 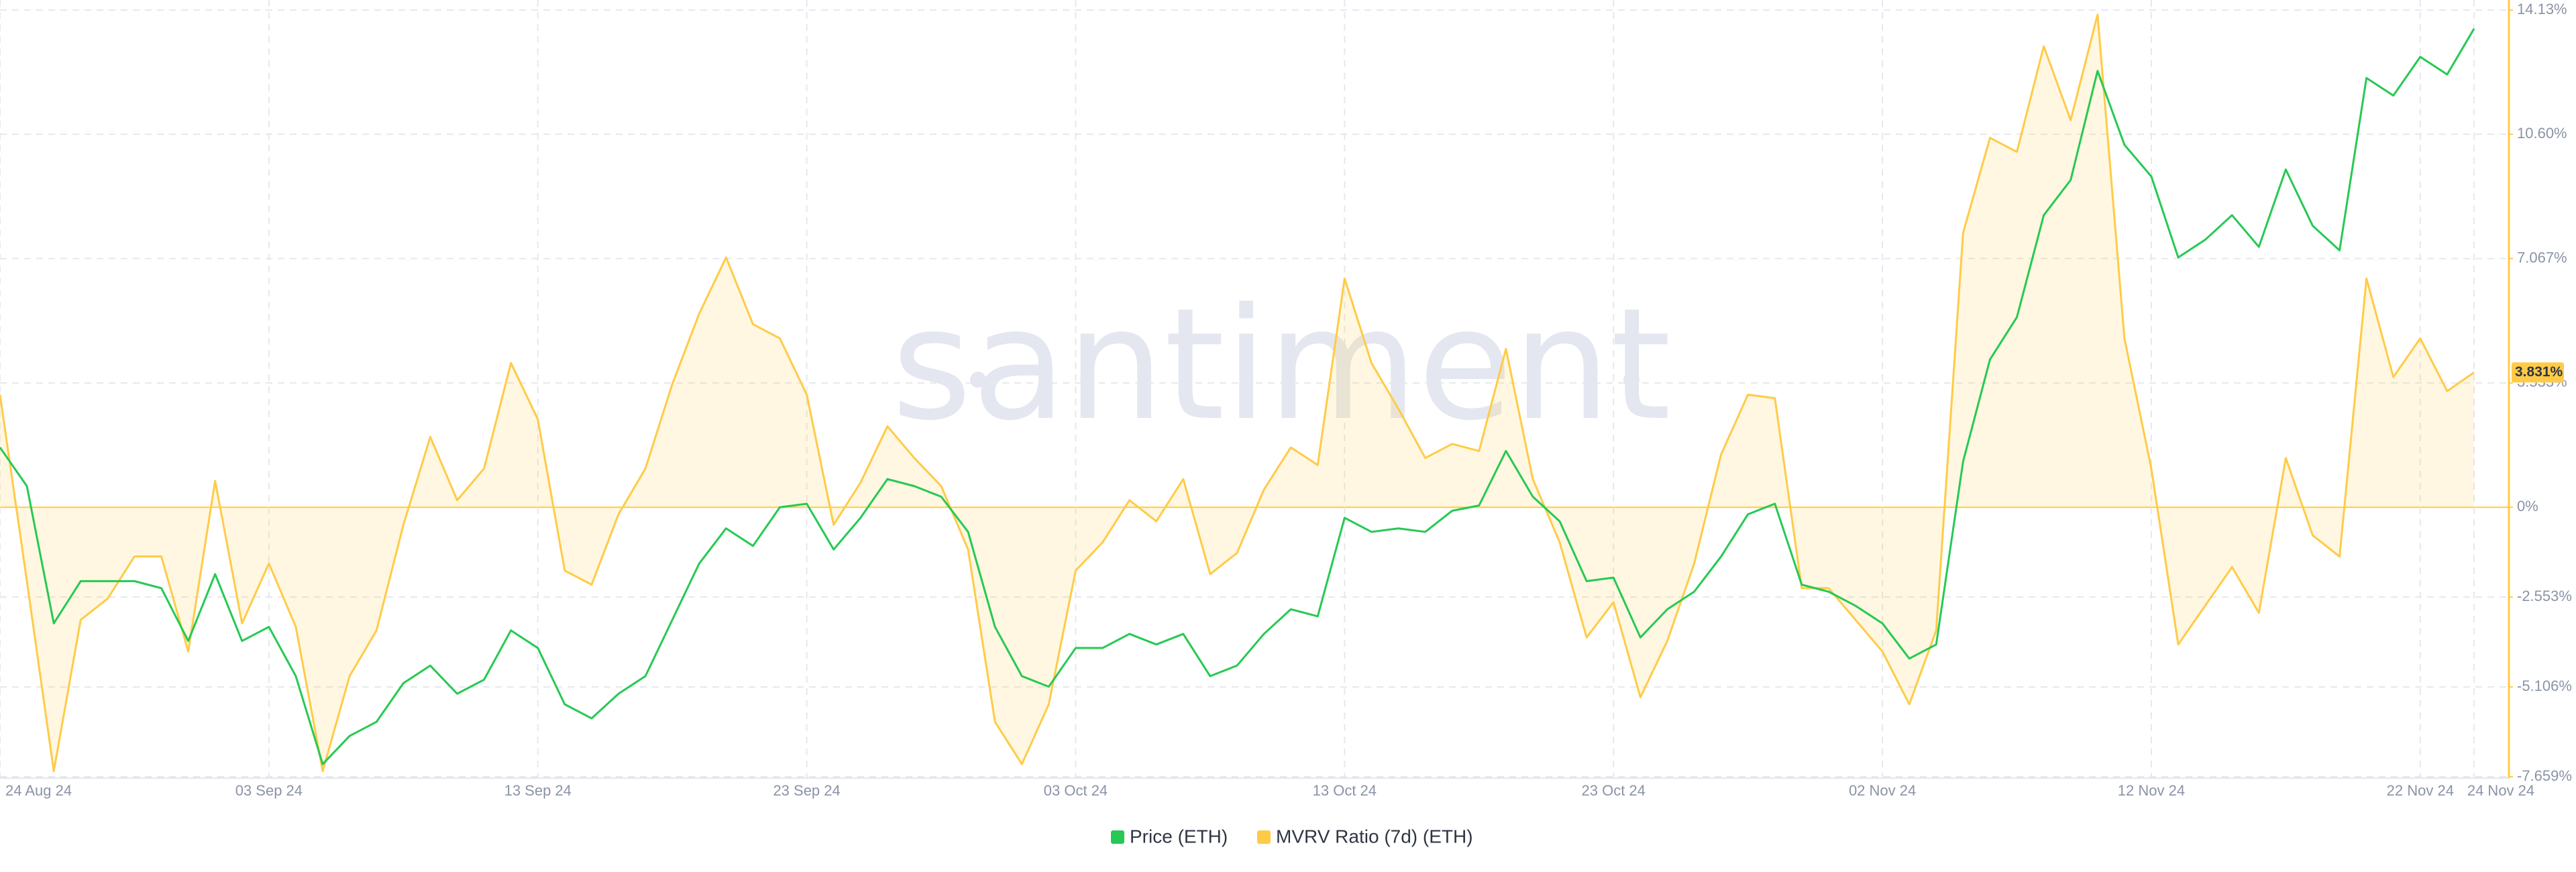 I want to click on x-tick-label: 23 Sep 24, so click(x=806, y=790).